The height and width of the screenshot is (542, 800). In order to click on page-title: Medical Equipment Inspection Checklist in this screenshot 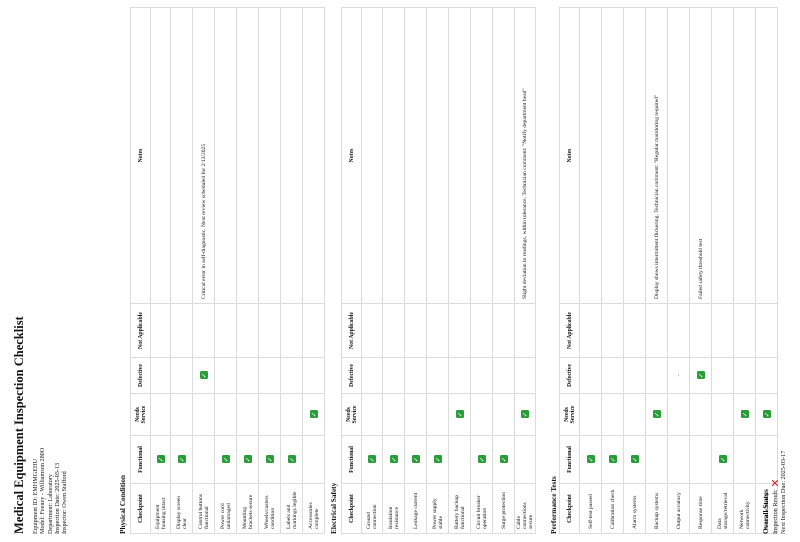, I will do `click(19, 425)`.